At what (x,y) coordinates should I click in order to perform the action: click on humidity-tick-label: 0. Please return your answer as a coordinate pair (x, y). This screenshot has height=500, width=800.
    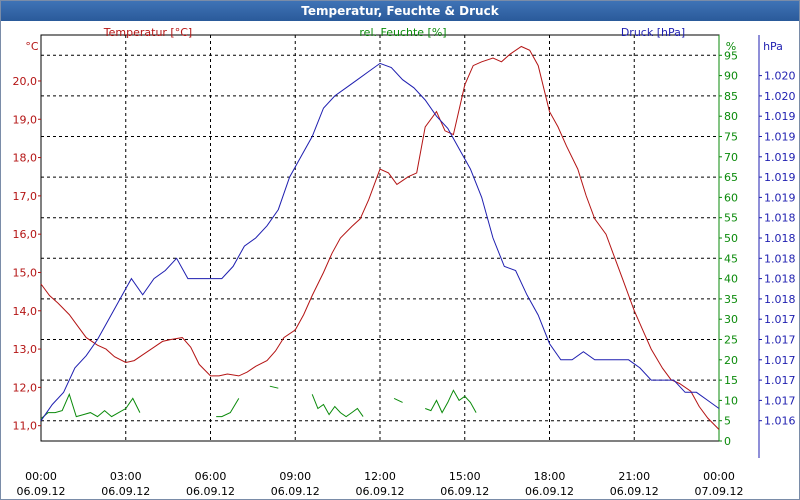
    Looking at the image, I should click on (727, 441).